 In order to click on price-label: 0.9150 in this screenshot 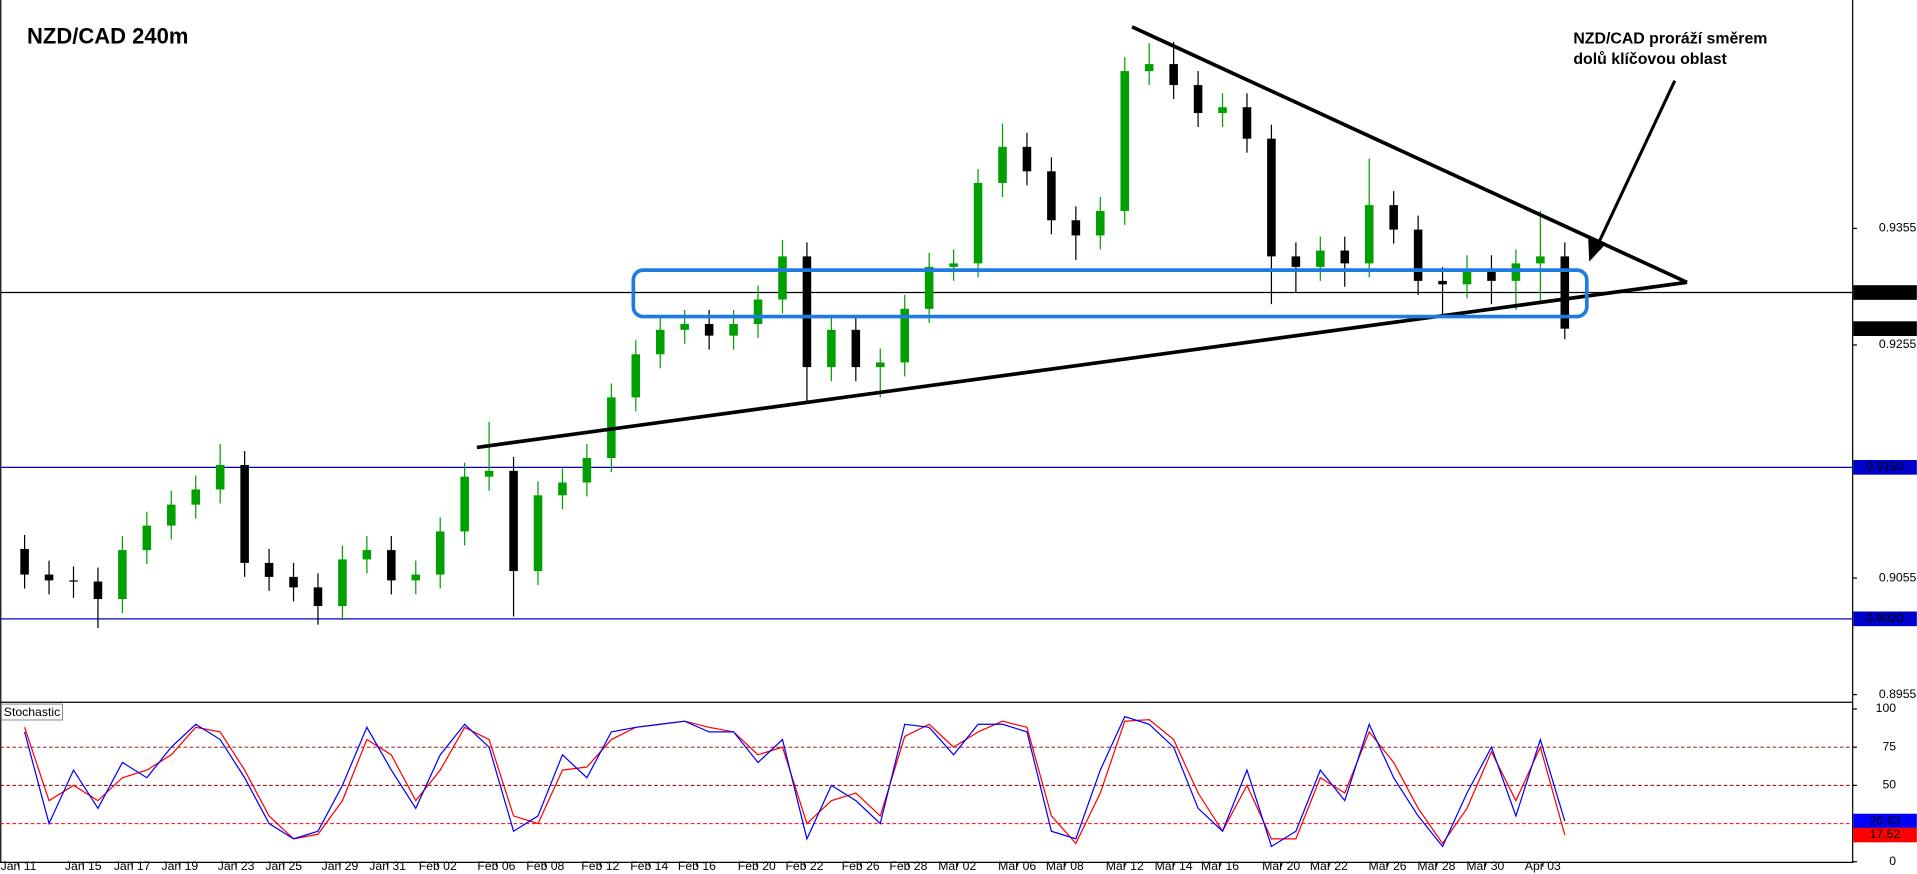, I will do `click(1885, 467)`.